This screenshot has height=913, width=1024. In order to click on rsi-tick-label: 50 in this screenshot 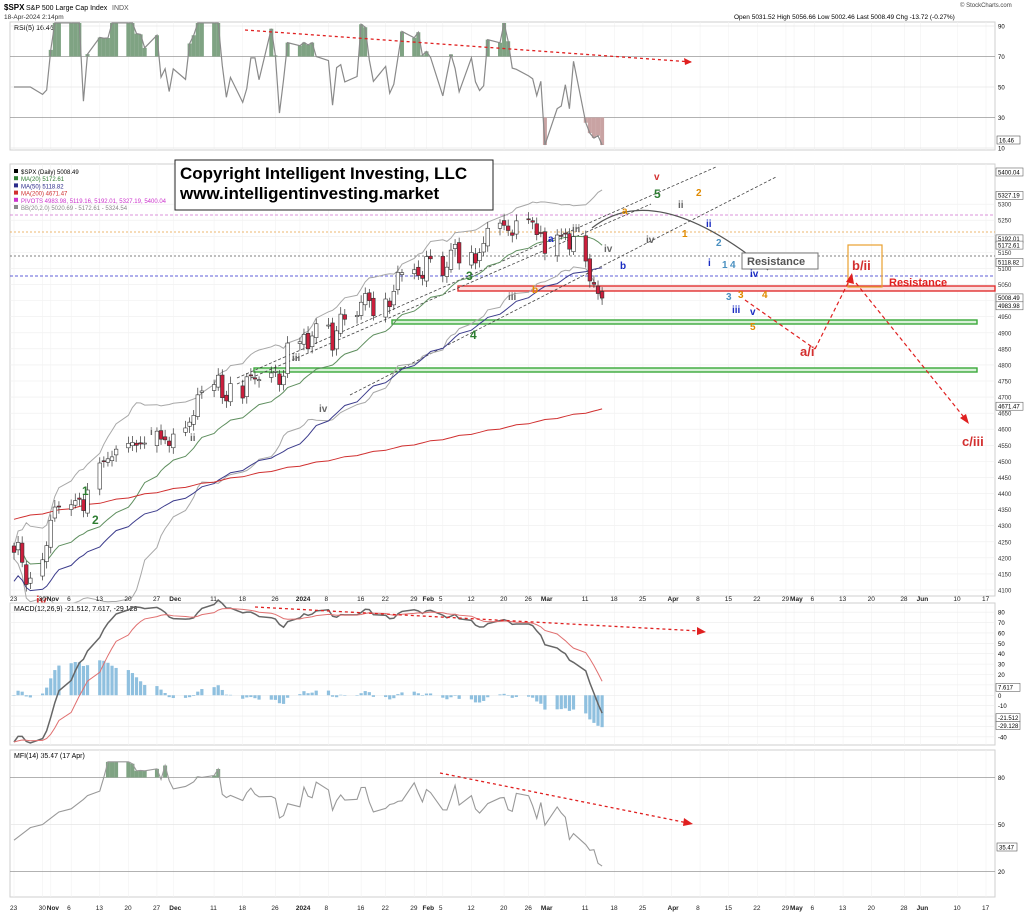, I will do `click(1001, 89)`.